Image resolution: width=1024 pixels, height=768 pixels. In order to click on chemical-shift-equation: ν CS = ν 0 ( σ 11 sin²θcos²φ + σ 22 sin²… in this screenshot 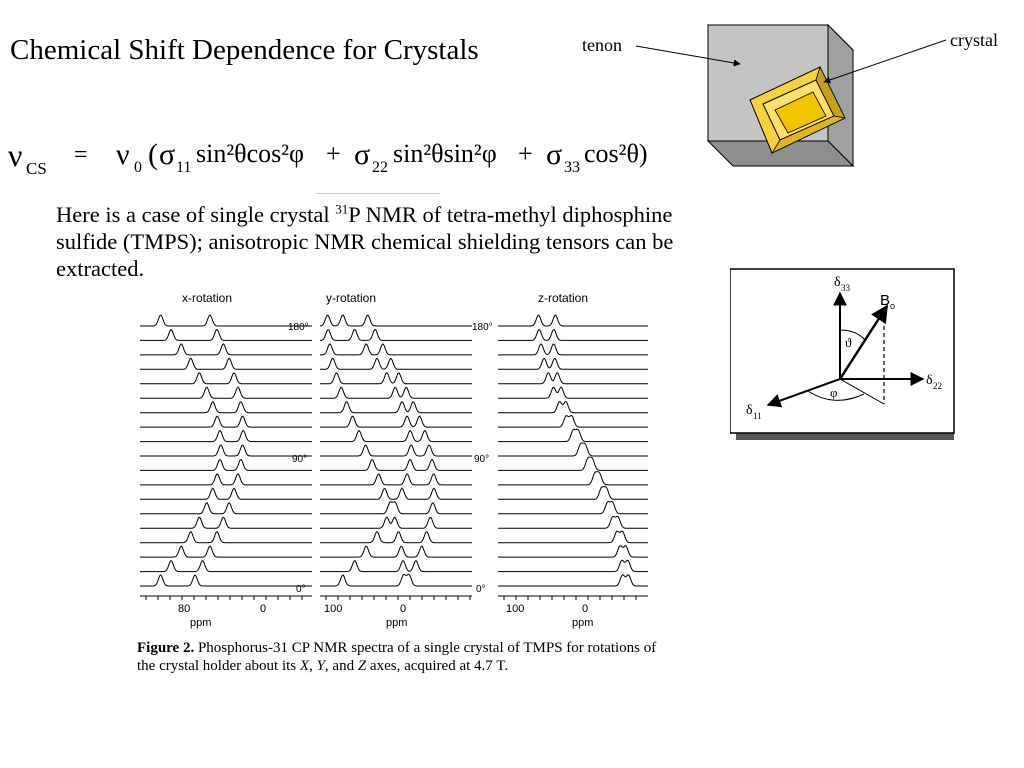, I will do `click(328, 157)`.